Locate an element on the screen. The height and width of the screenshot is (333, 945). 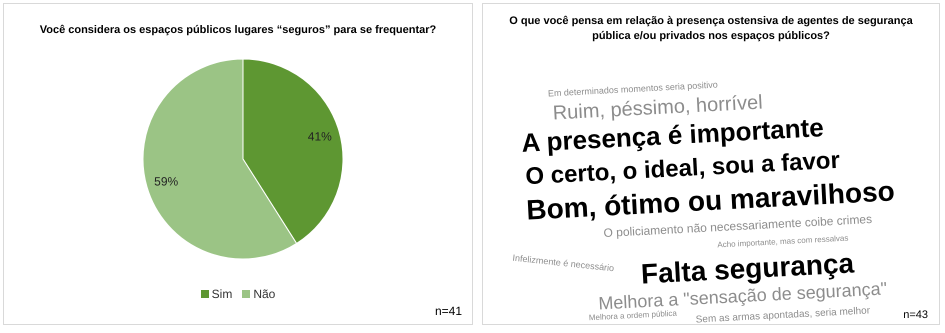
text: Em determinados momentos seria positivo is located at coordinates (633, 89).